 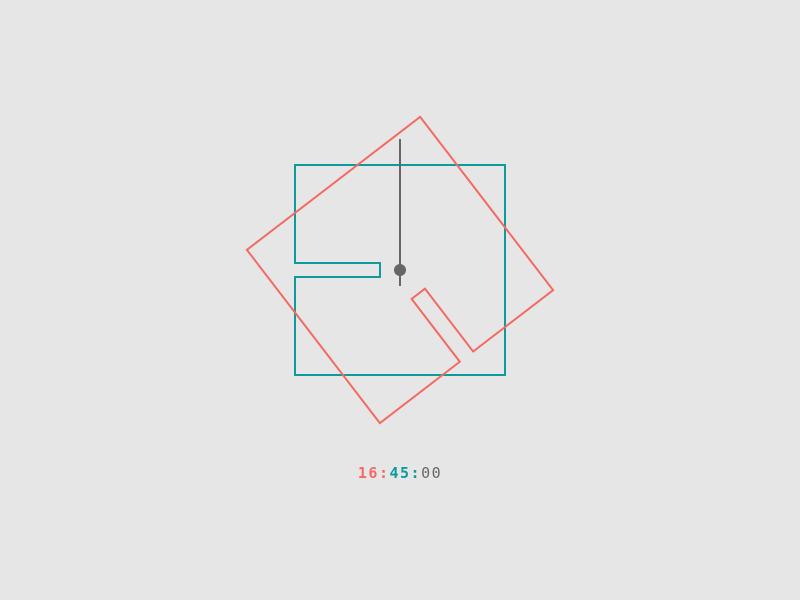 What do you see at coordinates (368, 473) in the screenshot?
I see `time-hours: 16` at bounding box center [368, 473].